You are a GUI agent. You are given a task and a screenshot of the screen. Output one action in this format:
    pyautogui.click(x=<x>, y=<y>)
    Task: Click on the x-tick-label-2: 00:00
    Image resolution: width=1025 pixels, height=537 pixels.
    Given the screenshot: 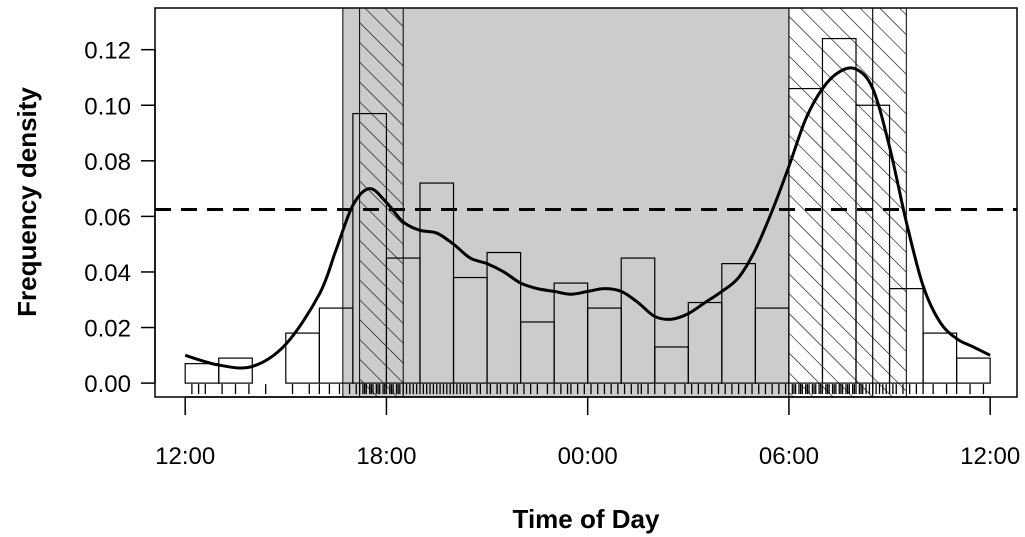 What is the action you would take?
    pyautogui.click(x=588, y=456)
    